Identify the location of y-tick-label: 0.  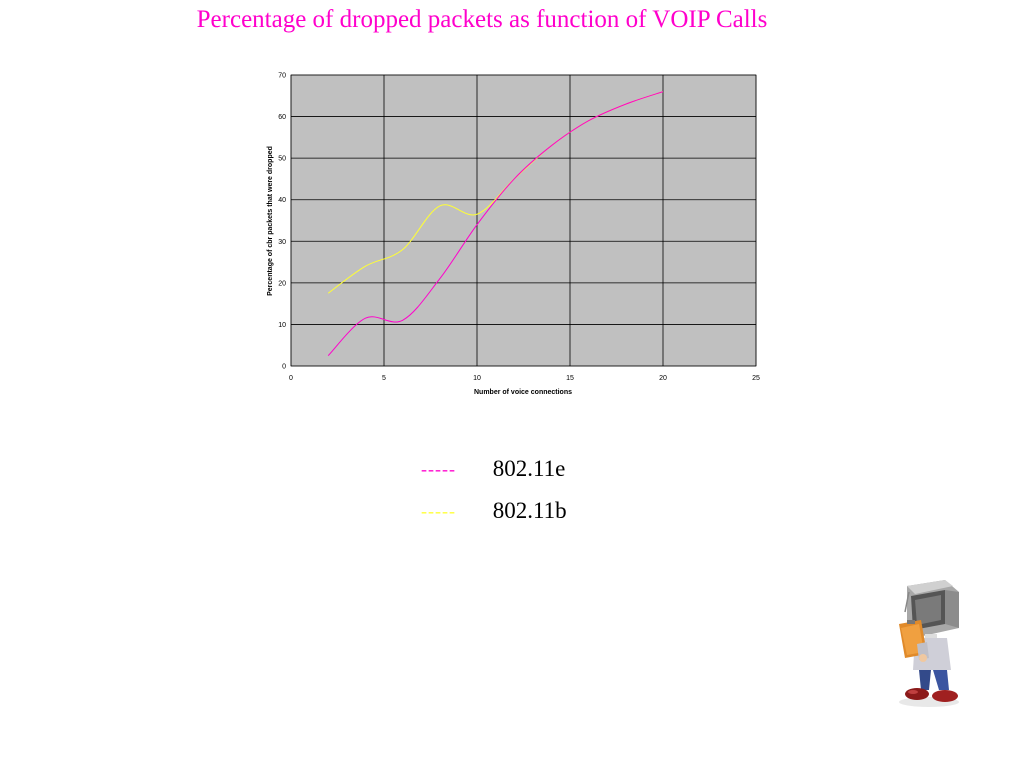
(284, 367).